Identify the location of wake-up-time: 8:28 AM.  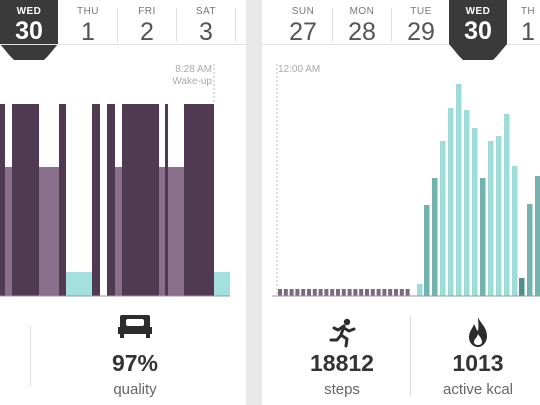
(193, 69).